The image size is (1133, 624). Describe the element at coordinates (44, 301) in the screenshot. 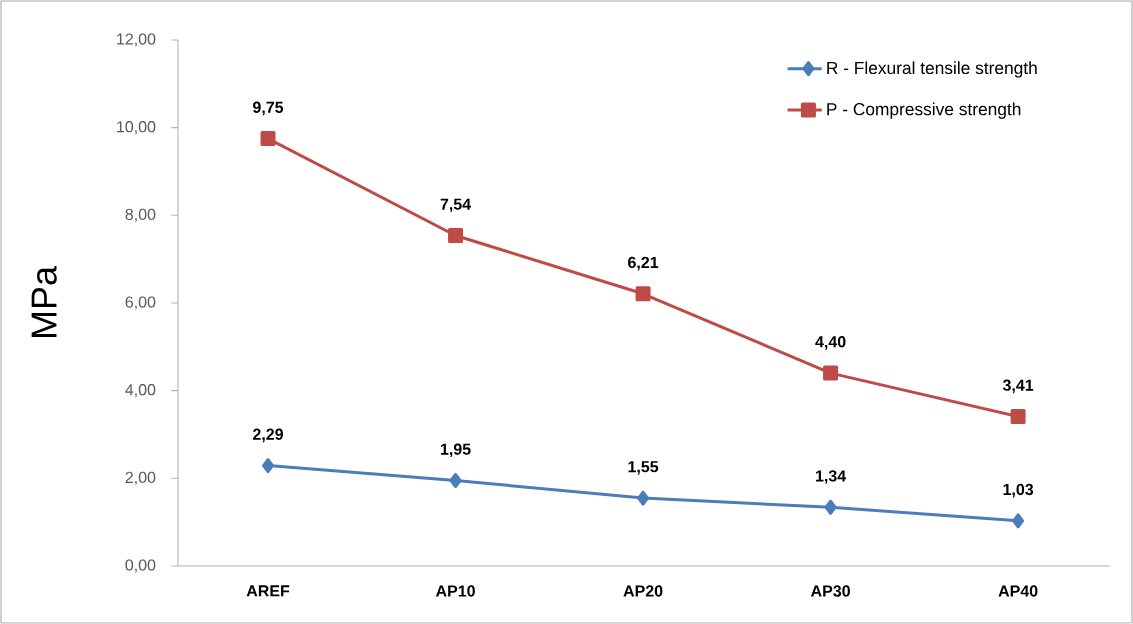

I see `y-axis-title: MPa` at that location.